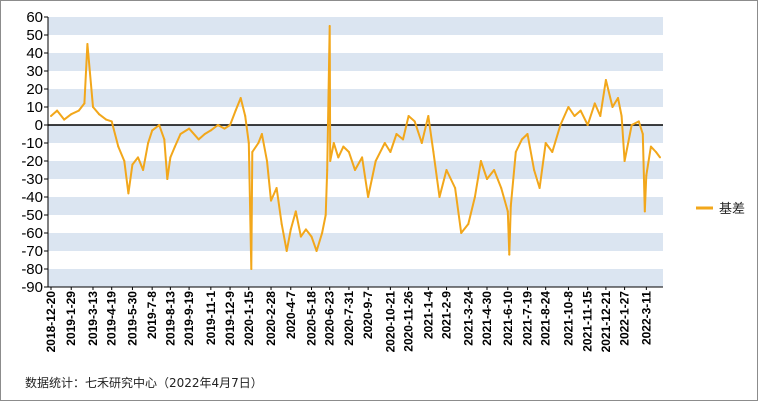 This screenshot has height=402, width=758. I want to click on x-tick-label: 2021-8-24, so click(546, 318).